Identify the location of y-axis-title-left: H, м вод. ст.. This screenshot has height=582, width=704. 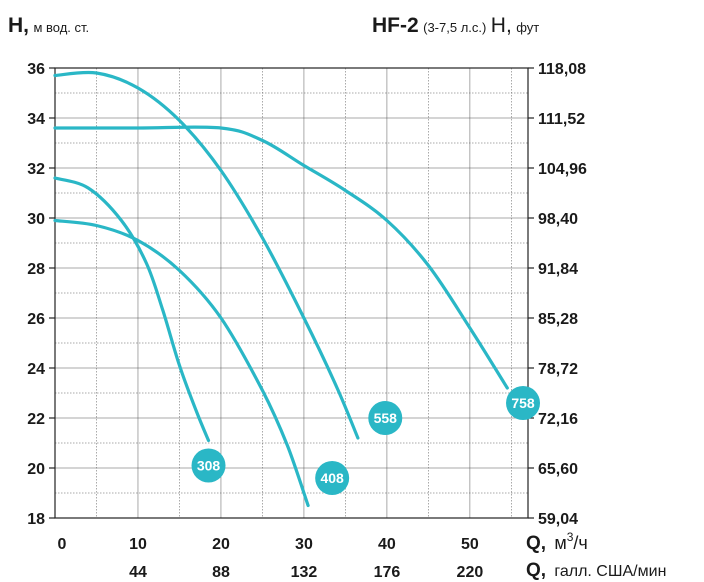
(48, 26).